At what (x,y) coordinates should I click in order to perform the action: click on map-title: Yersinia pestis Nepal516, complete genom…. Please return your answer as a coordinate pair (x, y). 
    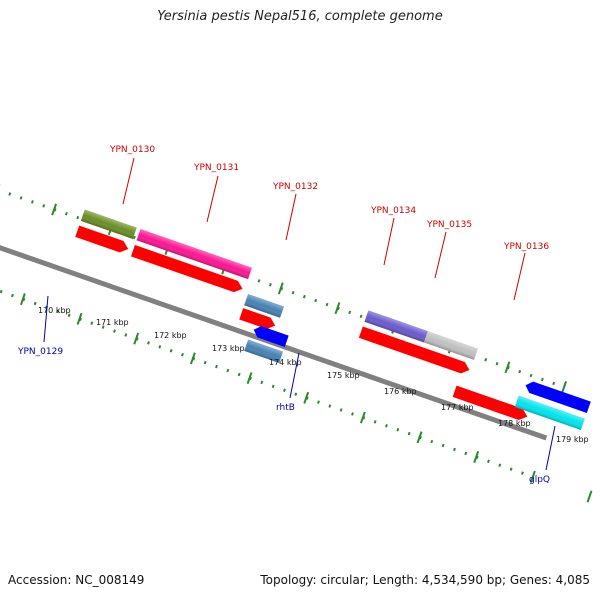
    Looking at the image, I should click on (300, 16).